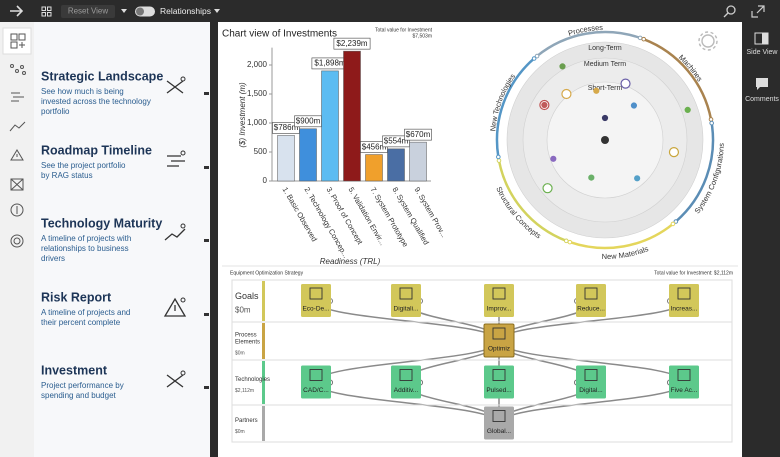 This screenshot has height=457, width=780. What do you see at coordinates (261, 151) in the screenshot?
I see `y-tick-label: 500` at bounding box center [261, 151].